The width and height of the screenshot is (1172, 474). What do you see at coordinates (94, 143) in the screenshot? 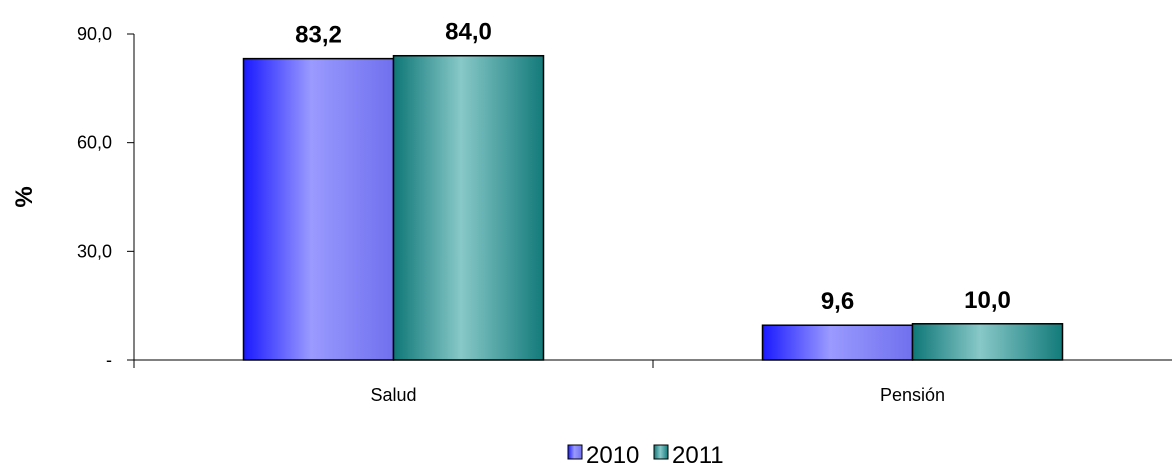
I see `y-tick-label: 60,0` at bounding box center [94, 143].